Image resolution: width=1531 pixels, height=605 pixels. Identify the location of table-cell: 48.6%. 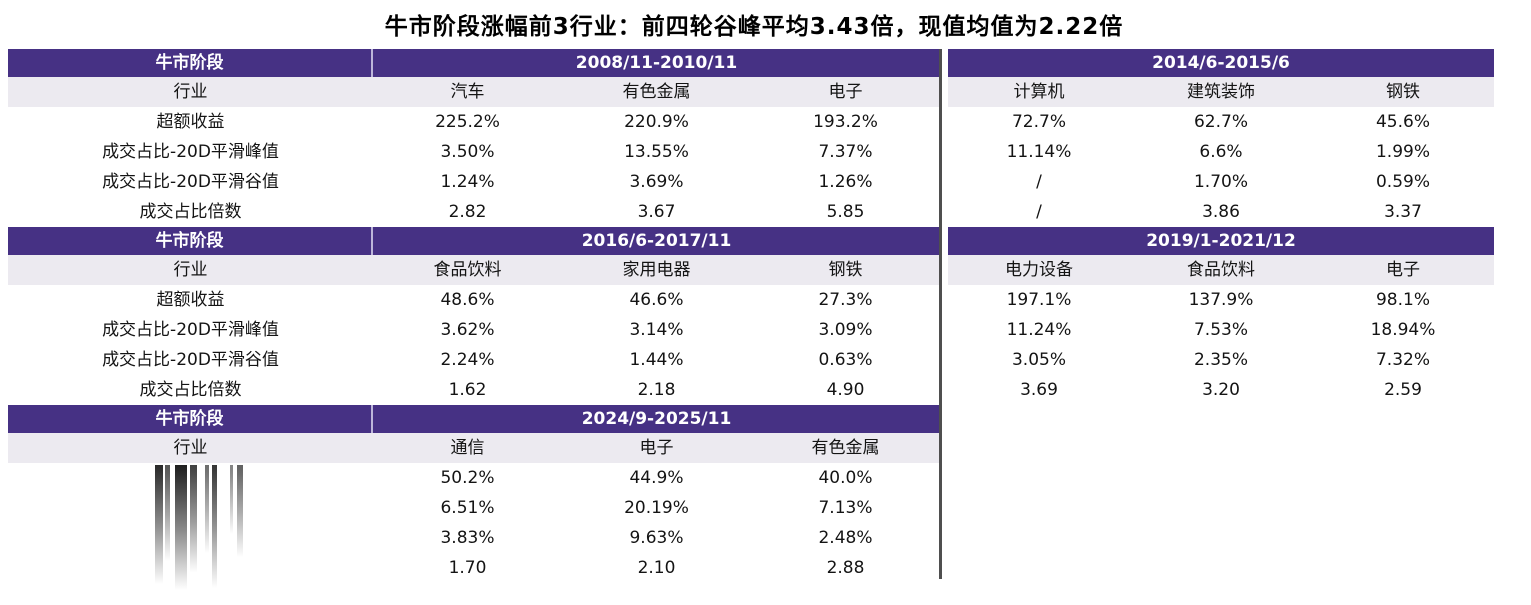
(467, 300).